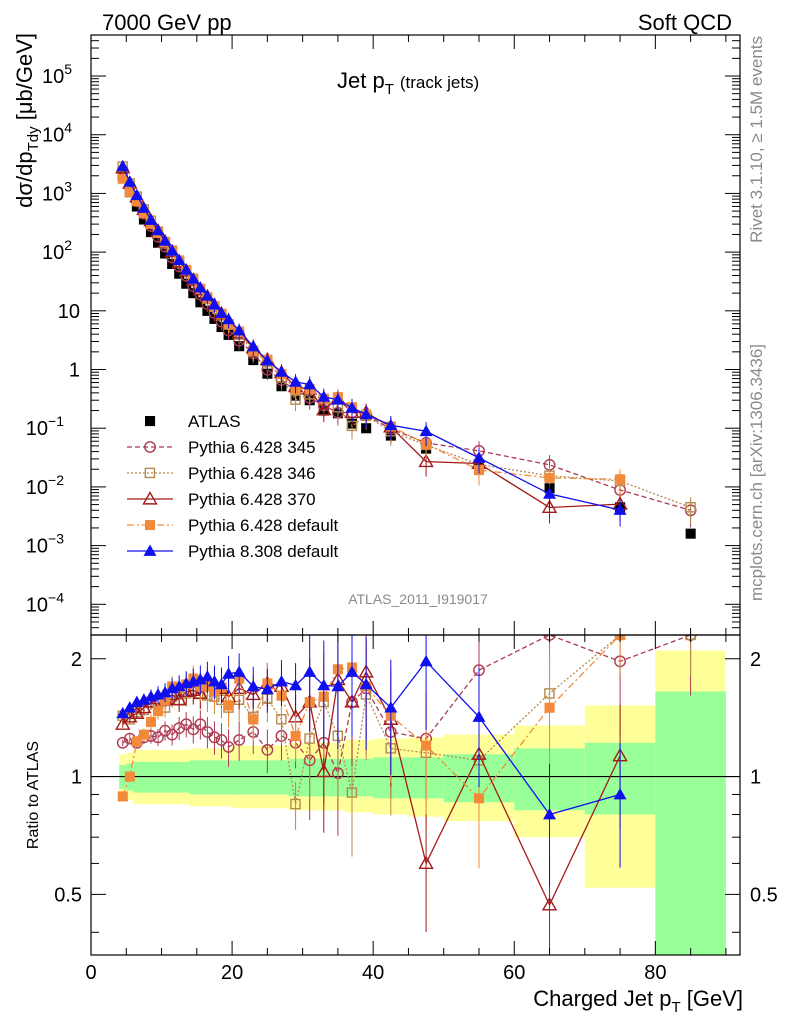  What do you see at coordinates (232, 973) in the screenshot?
I see `x-tick-label: 20` at bounding box center [232, 973].